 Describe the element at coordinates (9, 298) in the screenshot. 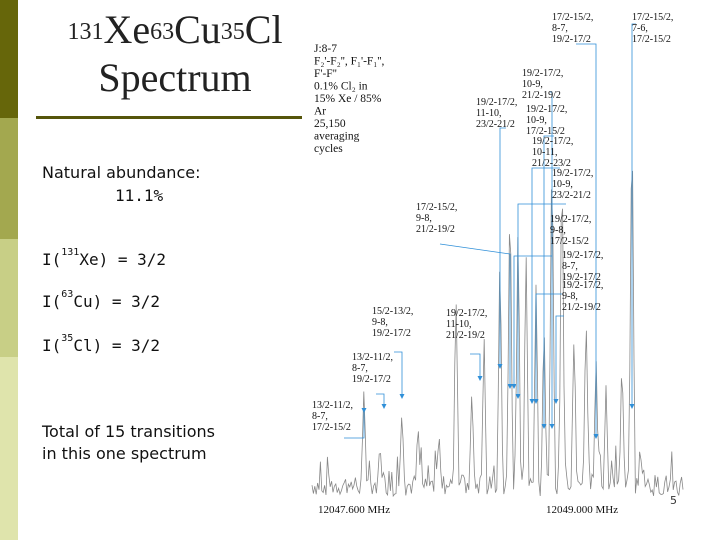

I see `sidebar-band-light` at that location.